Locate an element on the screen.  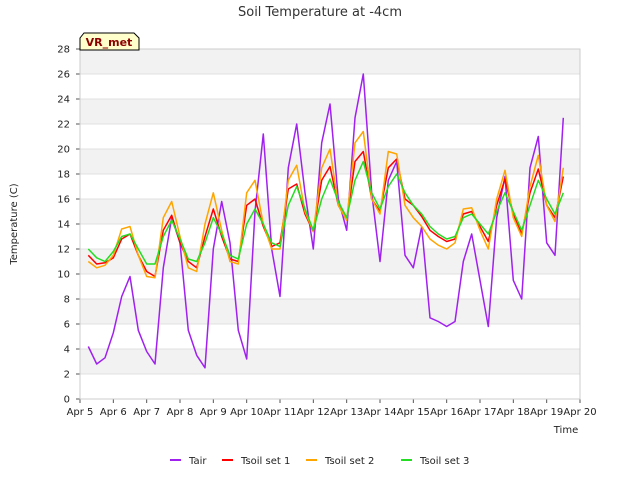
y-tick-label: 14 is located at coordinates (63, 225).